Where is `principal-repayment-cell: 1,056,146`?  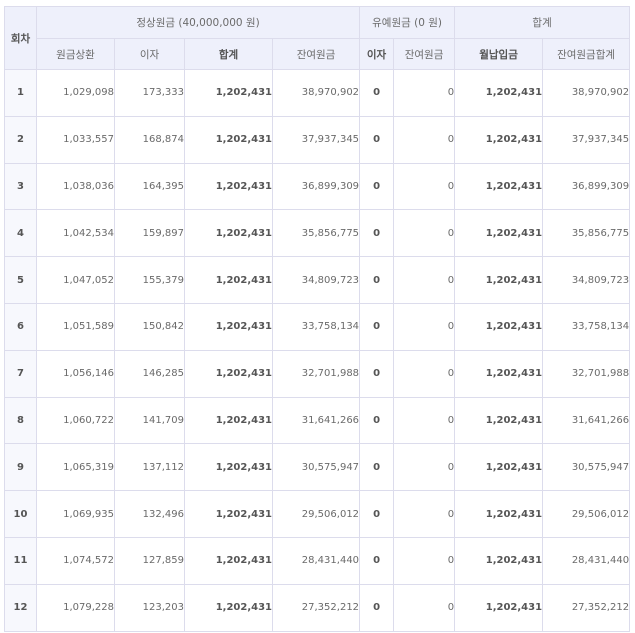 principal-repayment-cell: 1,056,146 is located at coordinates (75, 373).